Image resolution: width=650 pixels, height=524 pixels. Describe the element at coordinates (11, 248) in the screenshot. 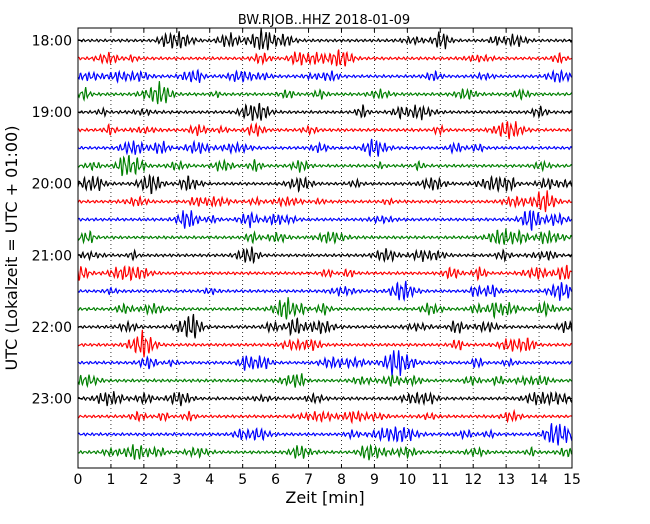

I see `y-axis-label: UTC (Lokalzeit = UTC + 01:00)` at that location.